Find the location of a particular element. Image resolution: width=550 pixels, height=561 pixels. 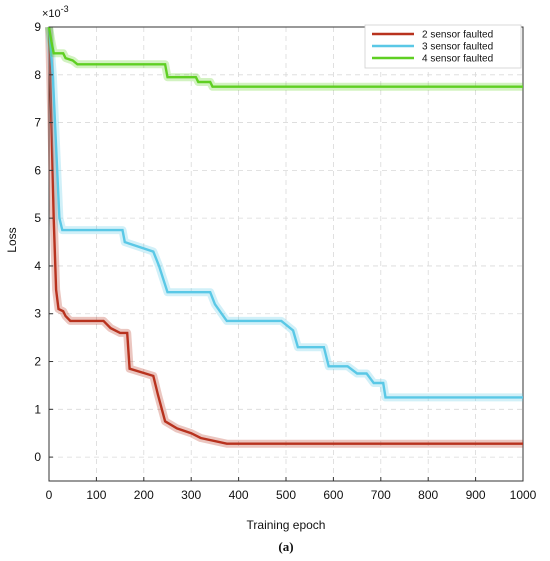

x-tick-label: 800 is located at coordinates (428, 495).